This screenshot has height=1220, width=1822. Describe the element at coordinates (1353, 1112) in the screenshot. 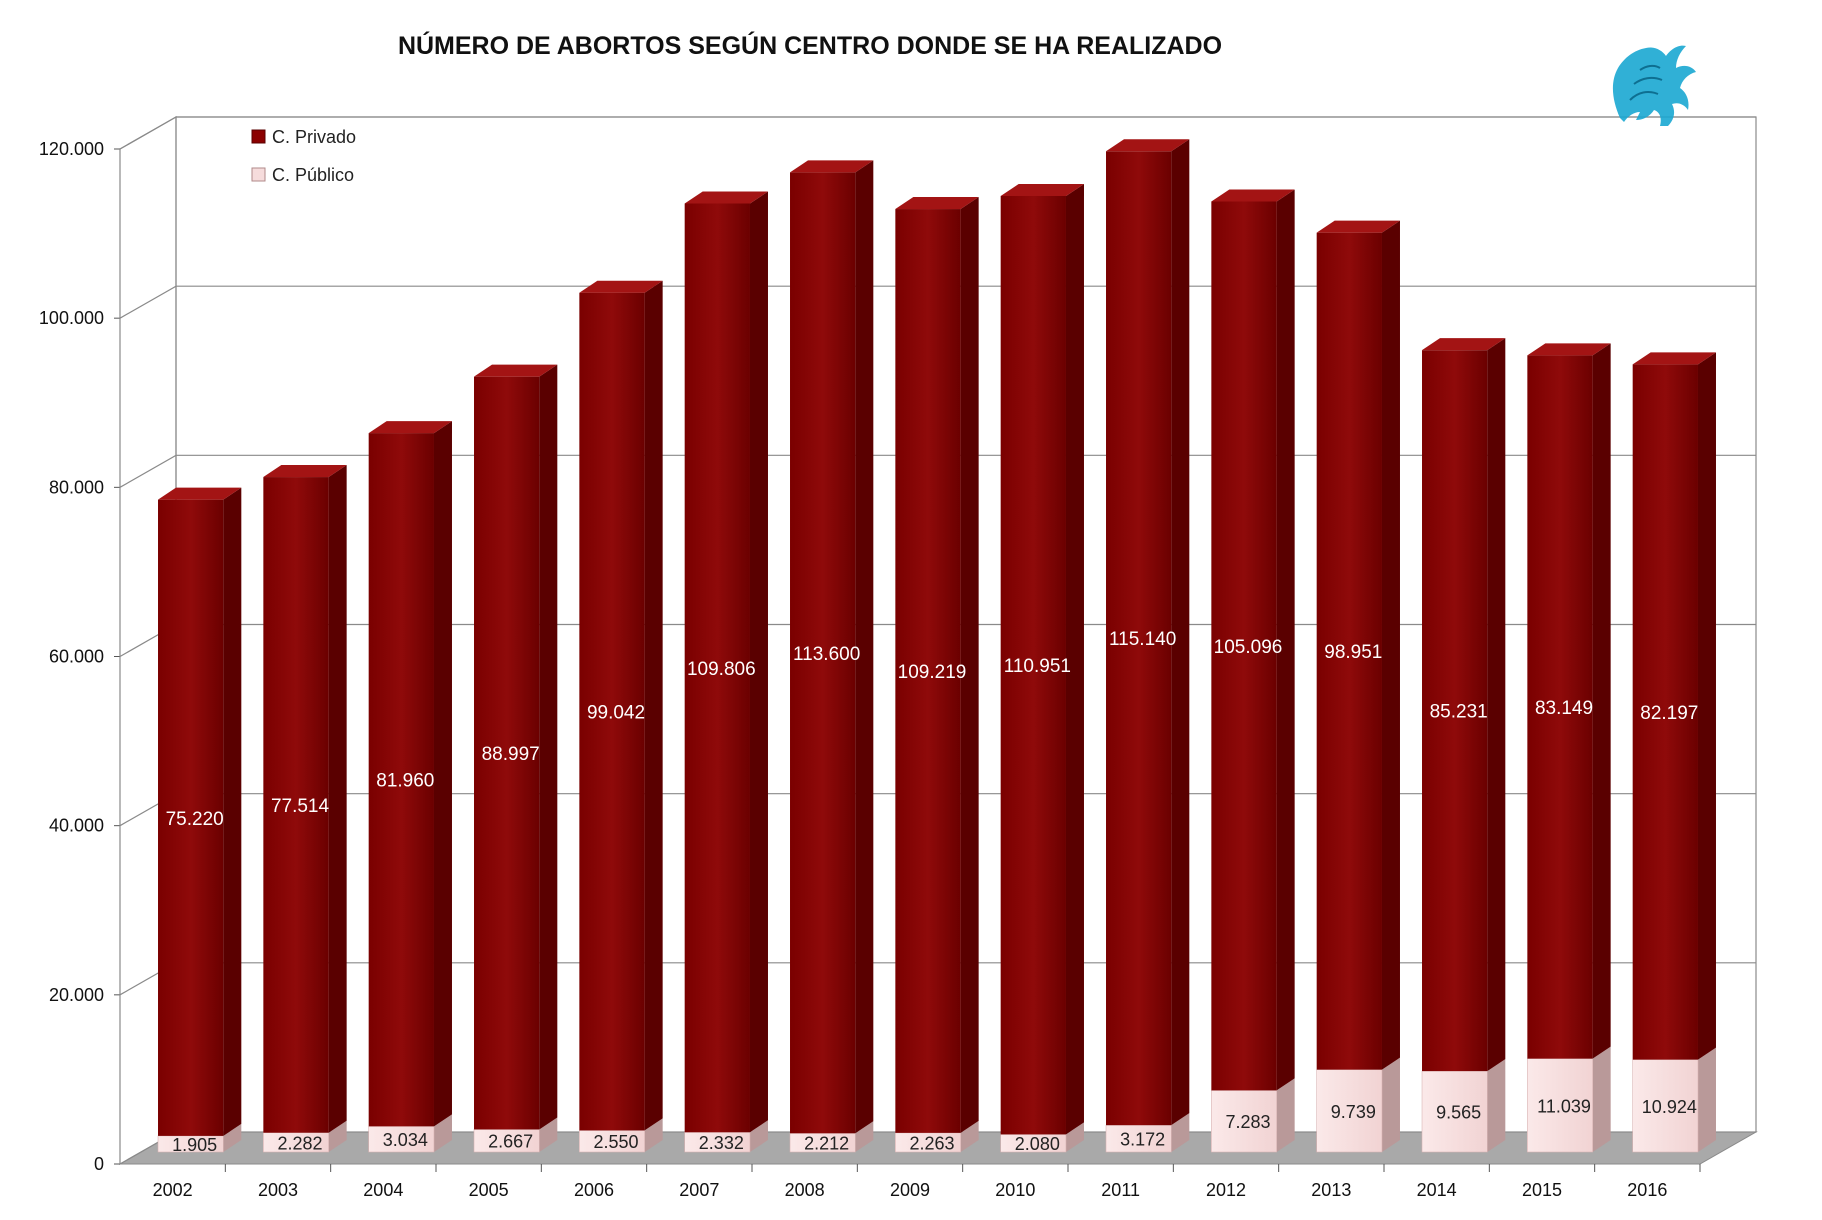

I see `data-label-publico: 9.739` at that location.